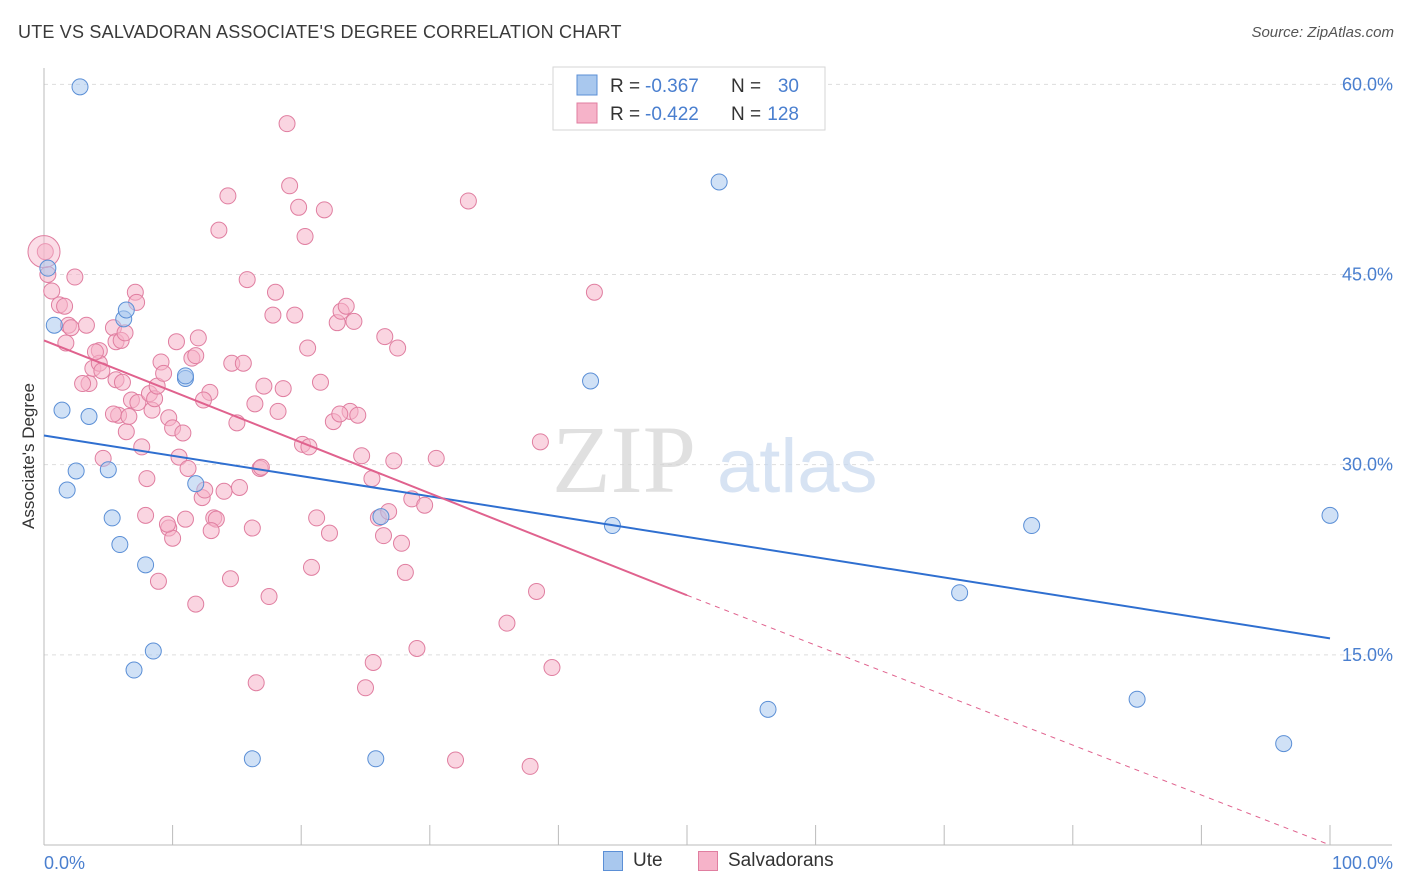 This screenshot has width=1406, height=892. I want to click on legend-item-ute: Ute, so click(633, 861).